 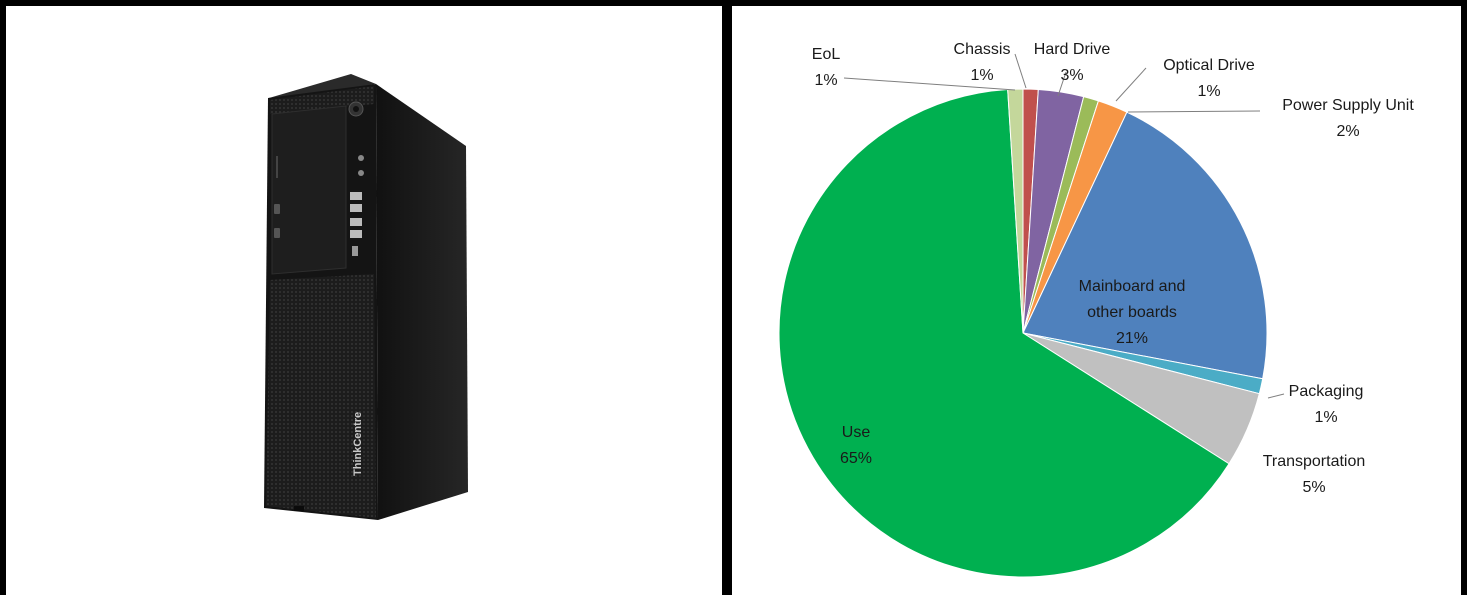 I want to click on slice-label-hard-drive: Hard Drive 3%, so click(x=1072, y=62).